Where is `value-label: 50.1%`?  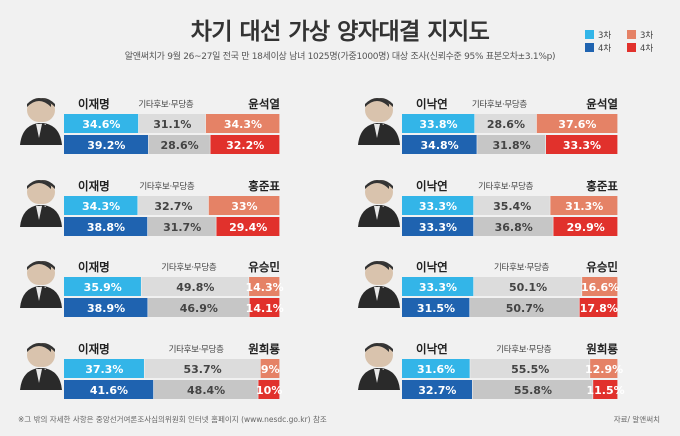
value-label: 50.1% is located at coordinates (528, 287).